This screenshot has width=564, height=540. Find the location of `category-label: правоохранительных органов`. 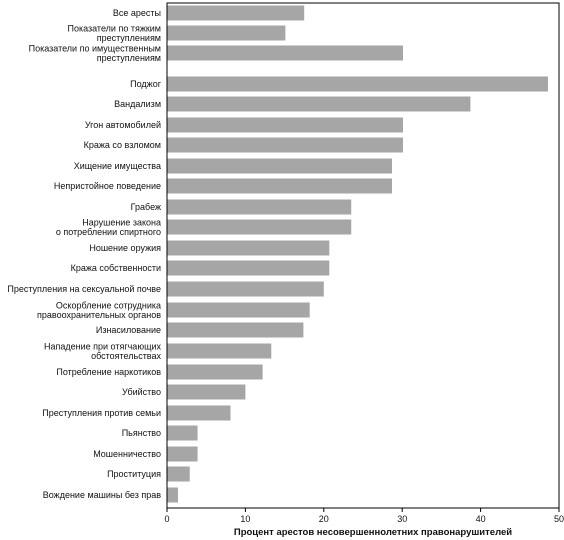

category-label: правоохранительных органов is located at coordinates (99, 315).